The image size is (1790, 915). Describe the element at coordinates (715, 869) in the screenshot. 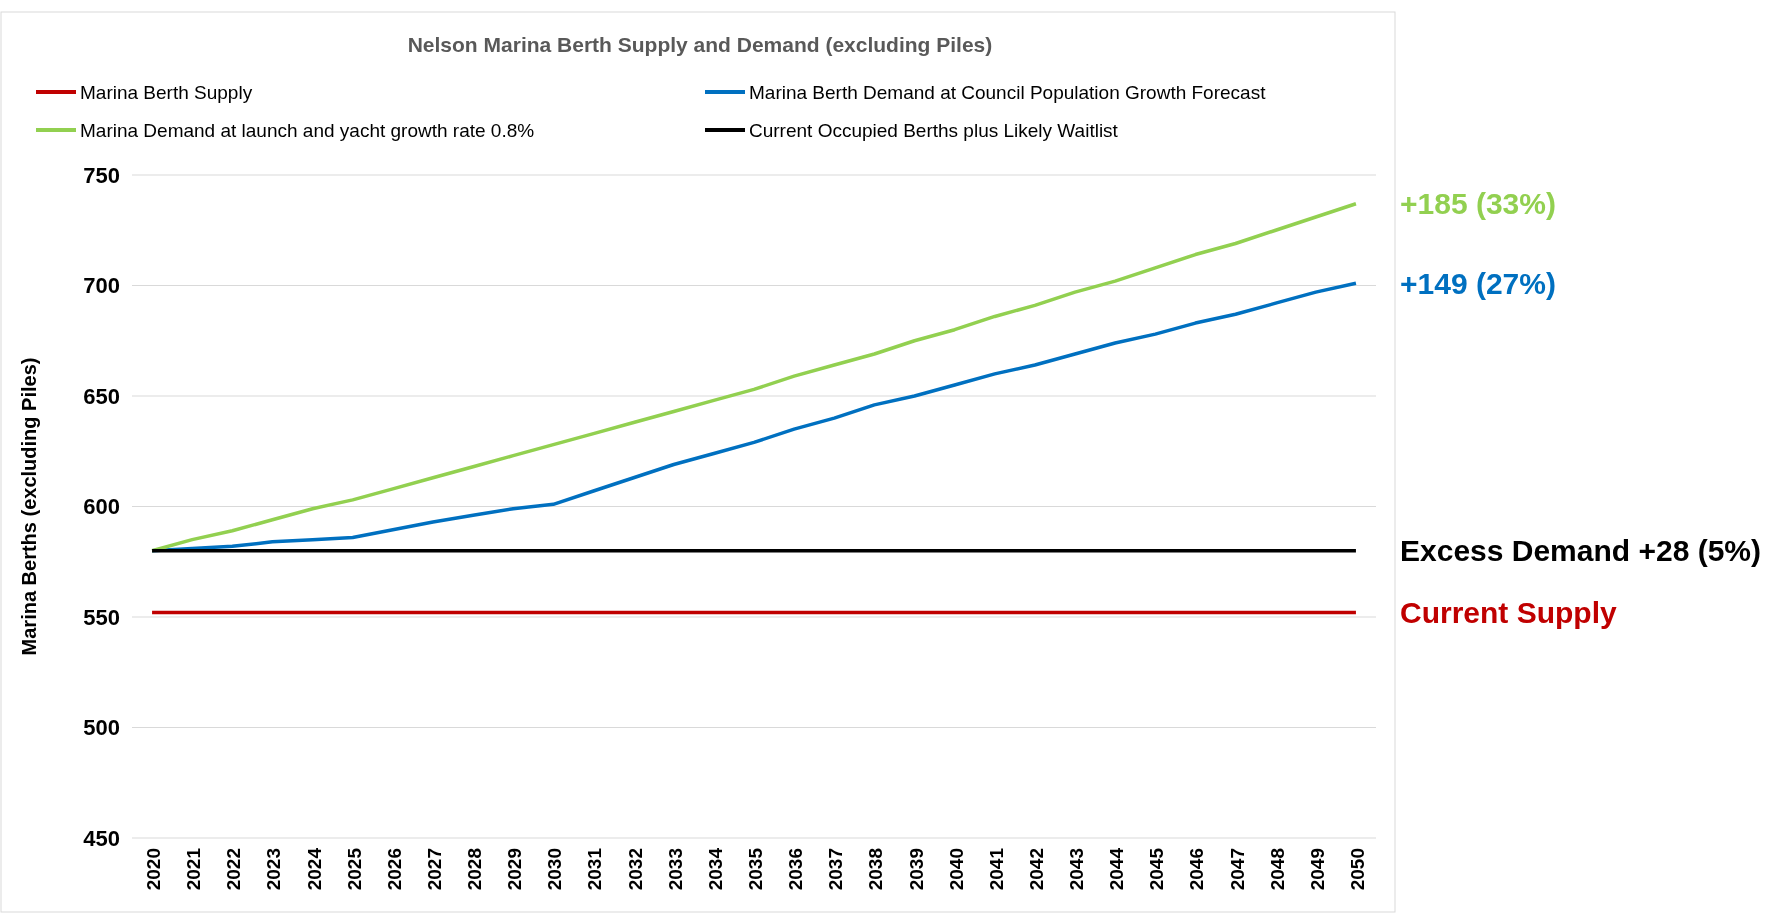

I see `x-tick-label: 2034` at that location.